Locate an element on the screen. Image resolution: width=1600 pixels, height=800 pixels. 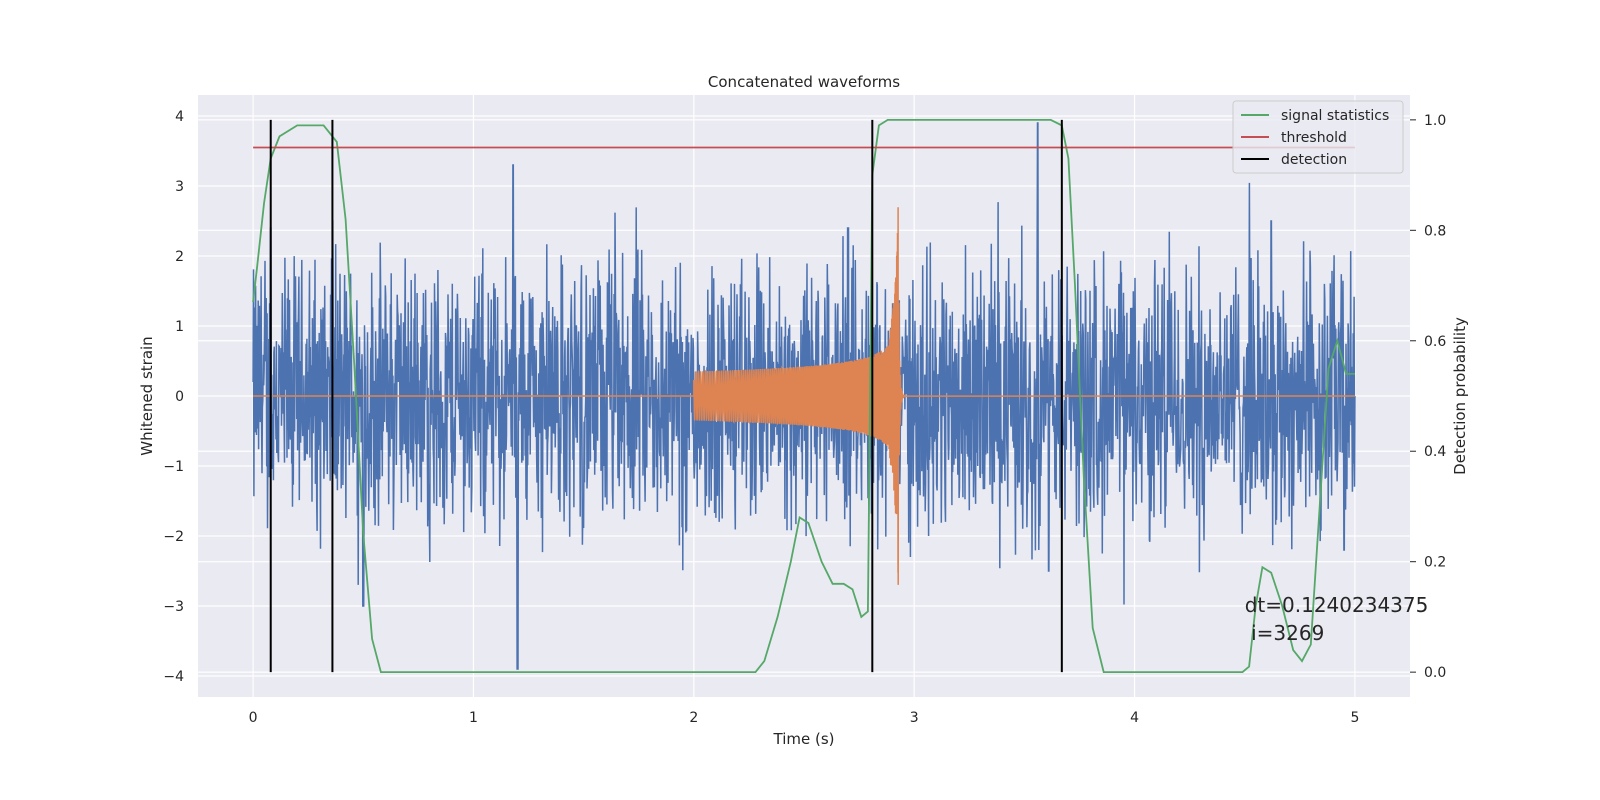
y-tick-label: 4 is located at coordinates (179, 117).